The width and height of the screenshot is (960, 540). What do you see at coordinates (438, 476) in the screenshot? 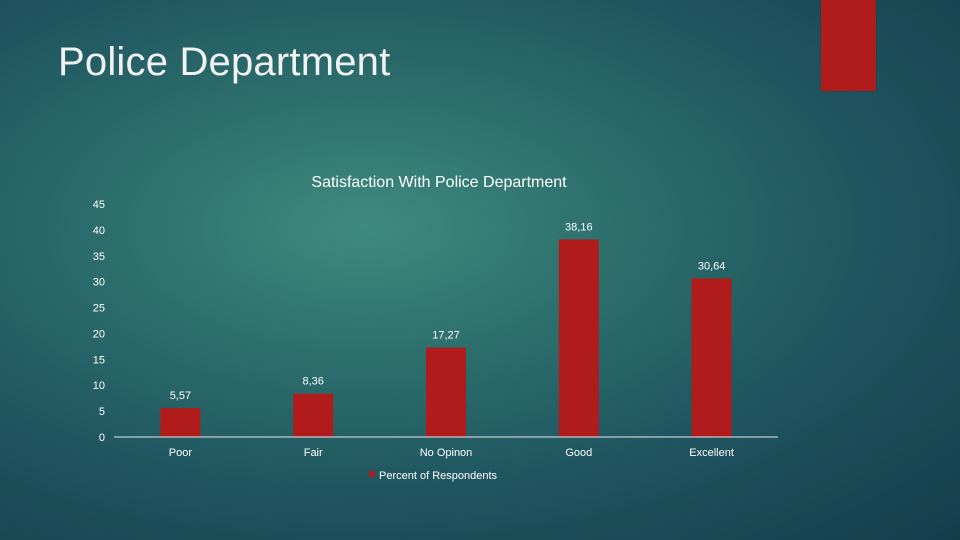
I see `legend-label: Percent of Respondents` at bounding box center [438, 476].